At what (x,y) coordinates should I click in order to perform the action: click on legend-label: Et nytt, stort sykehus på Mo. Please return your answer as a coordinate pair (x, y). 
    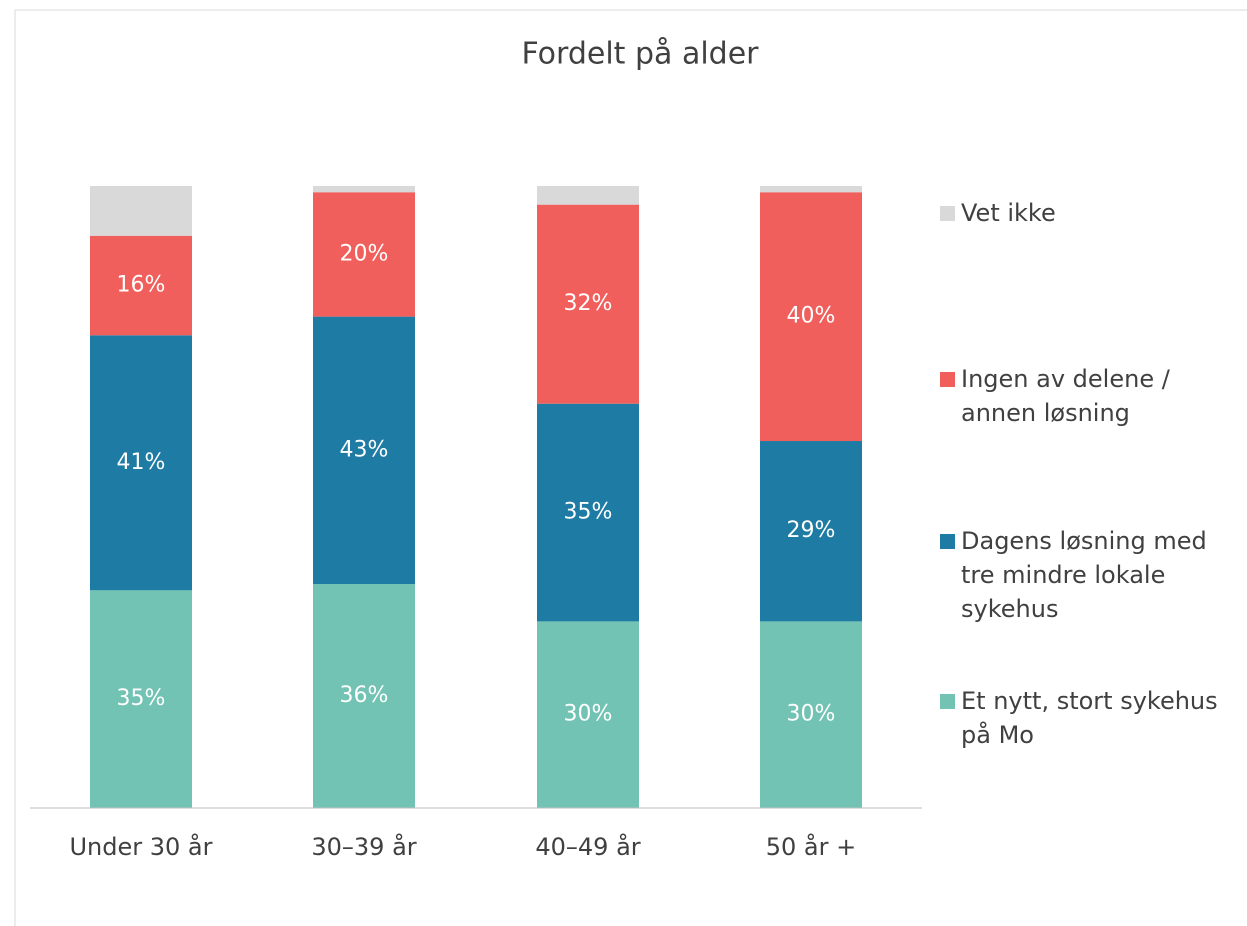
    Looking at the image, I should click on (1089, 718).